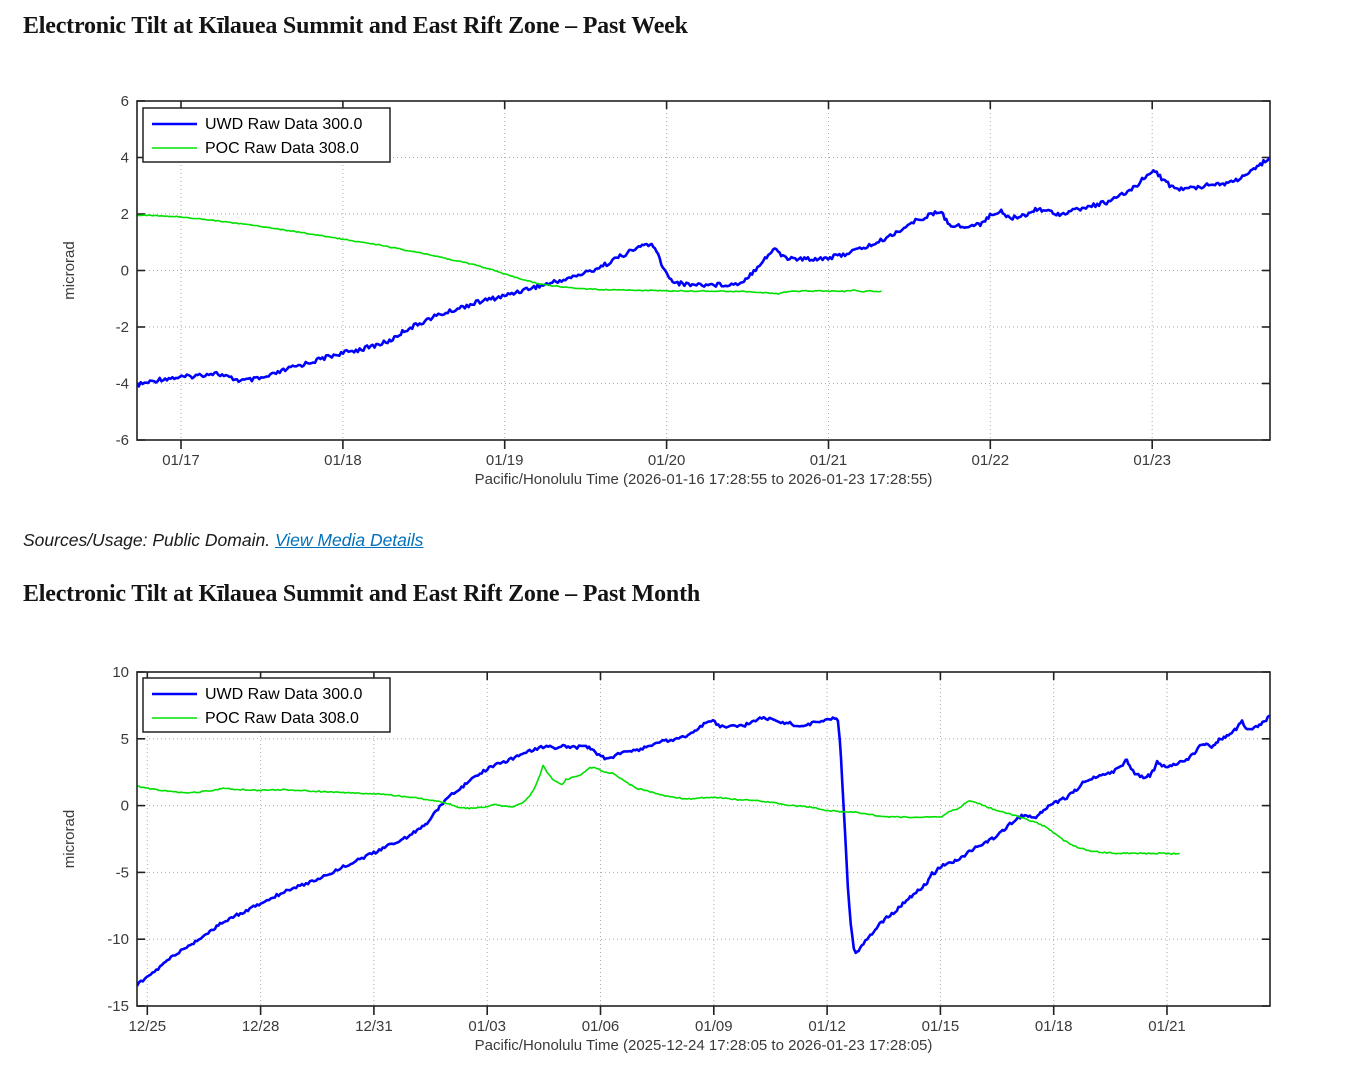 The height and width of the screenshot is (1080, 1349). Describe the element at coordinates (487, 1026) in the screenshot. I see `x-tick-label: 01/03` at that location.